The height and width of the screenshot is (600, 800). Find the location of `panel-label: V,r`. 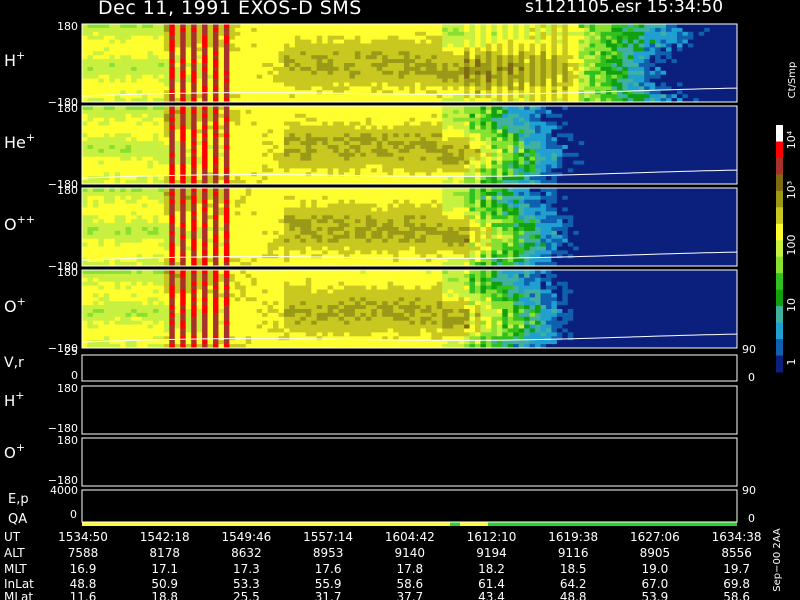

panel-label: V,r is located at coordinates (14, 363).